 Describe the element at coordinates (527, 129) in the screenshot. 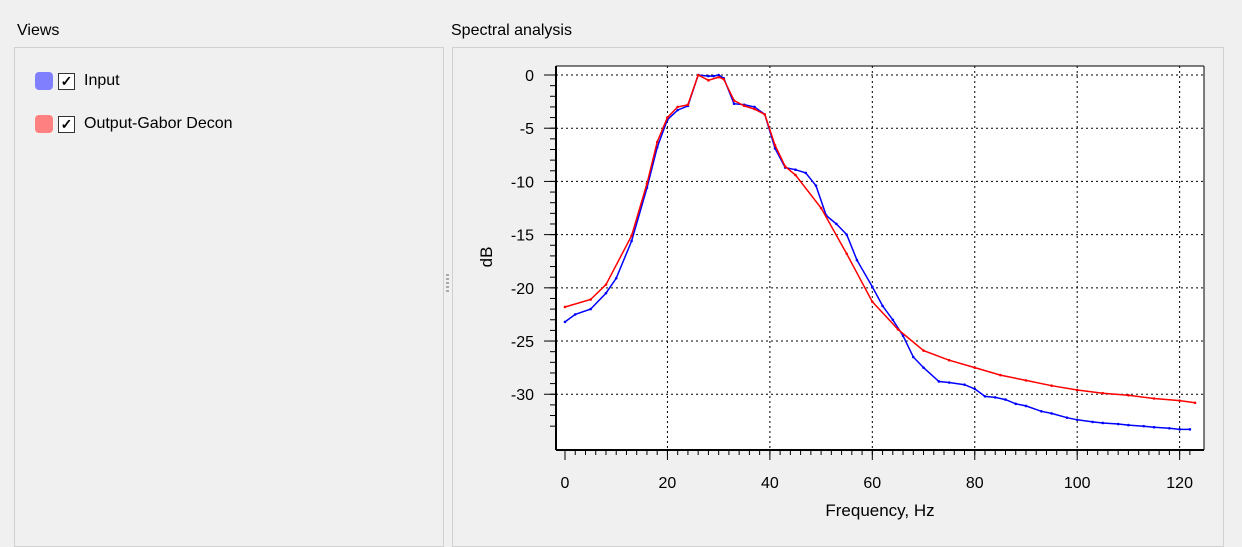

I see `y-tick-label: -5` at that location.